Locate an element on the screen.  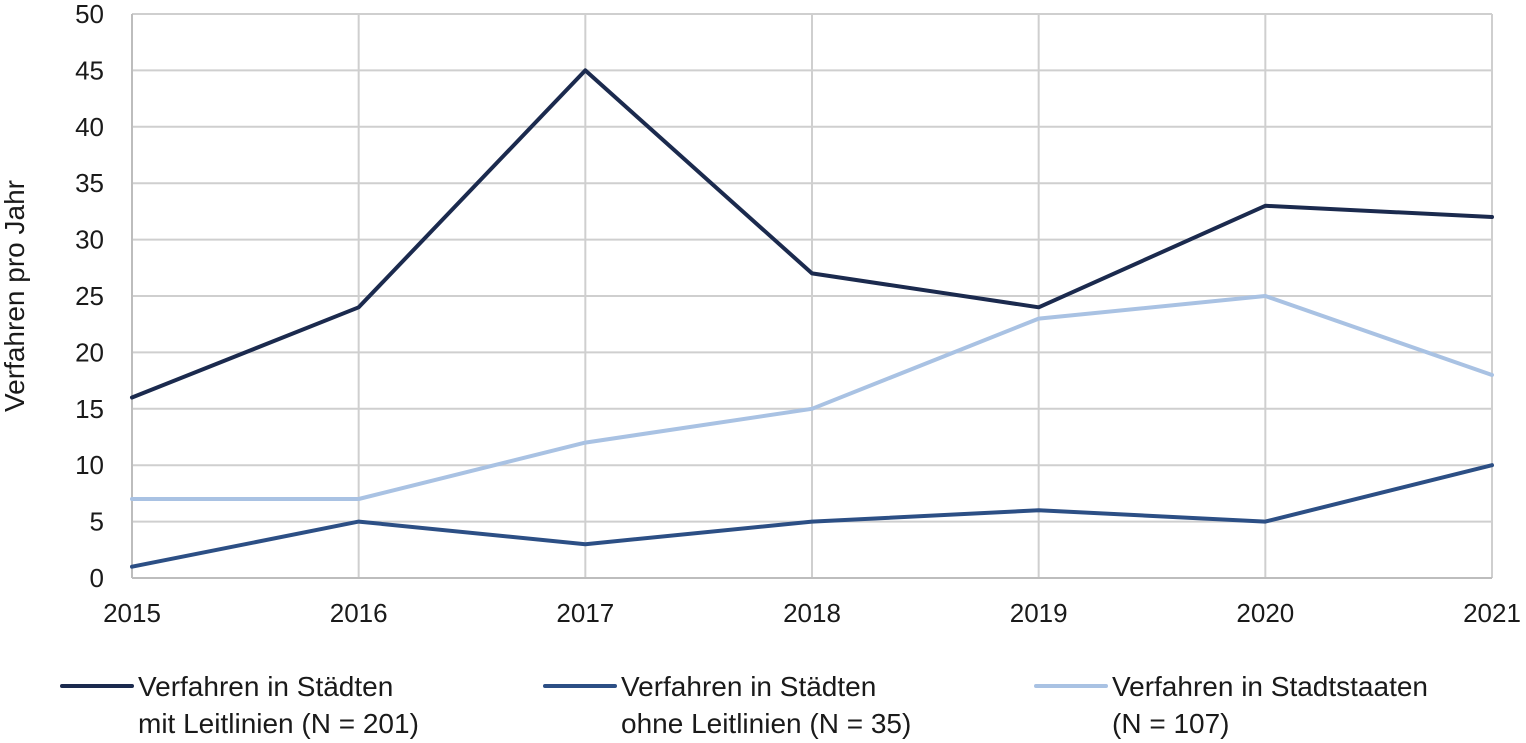
x-tick-label: 2016 is located at coordinates (359, 613).